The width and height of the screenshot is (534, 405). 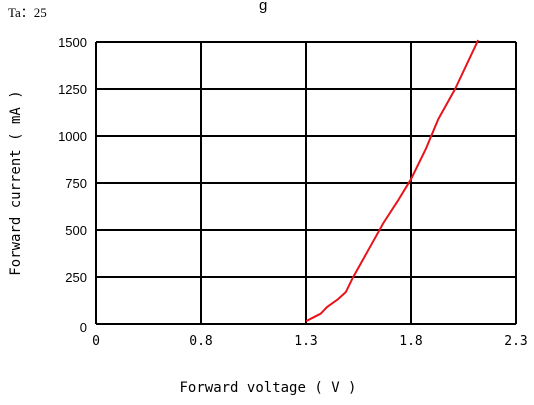 What do you see at coordinates (305, 341) in the screenshot?
I see `x-tick-label-2: 1.3` at bounding box center [305, 341].